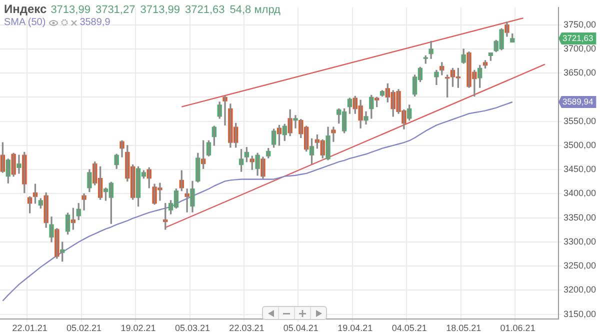 This screenshot has height=335, width=600. Describe the element at coordinates (115, 10) in the screenshot. I see `annotation: 3731,27` at that location.